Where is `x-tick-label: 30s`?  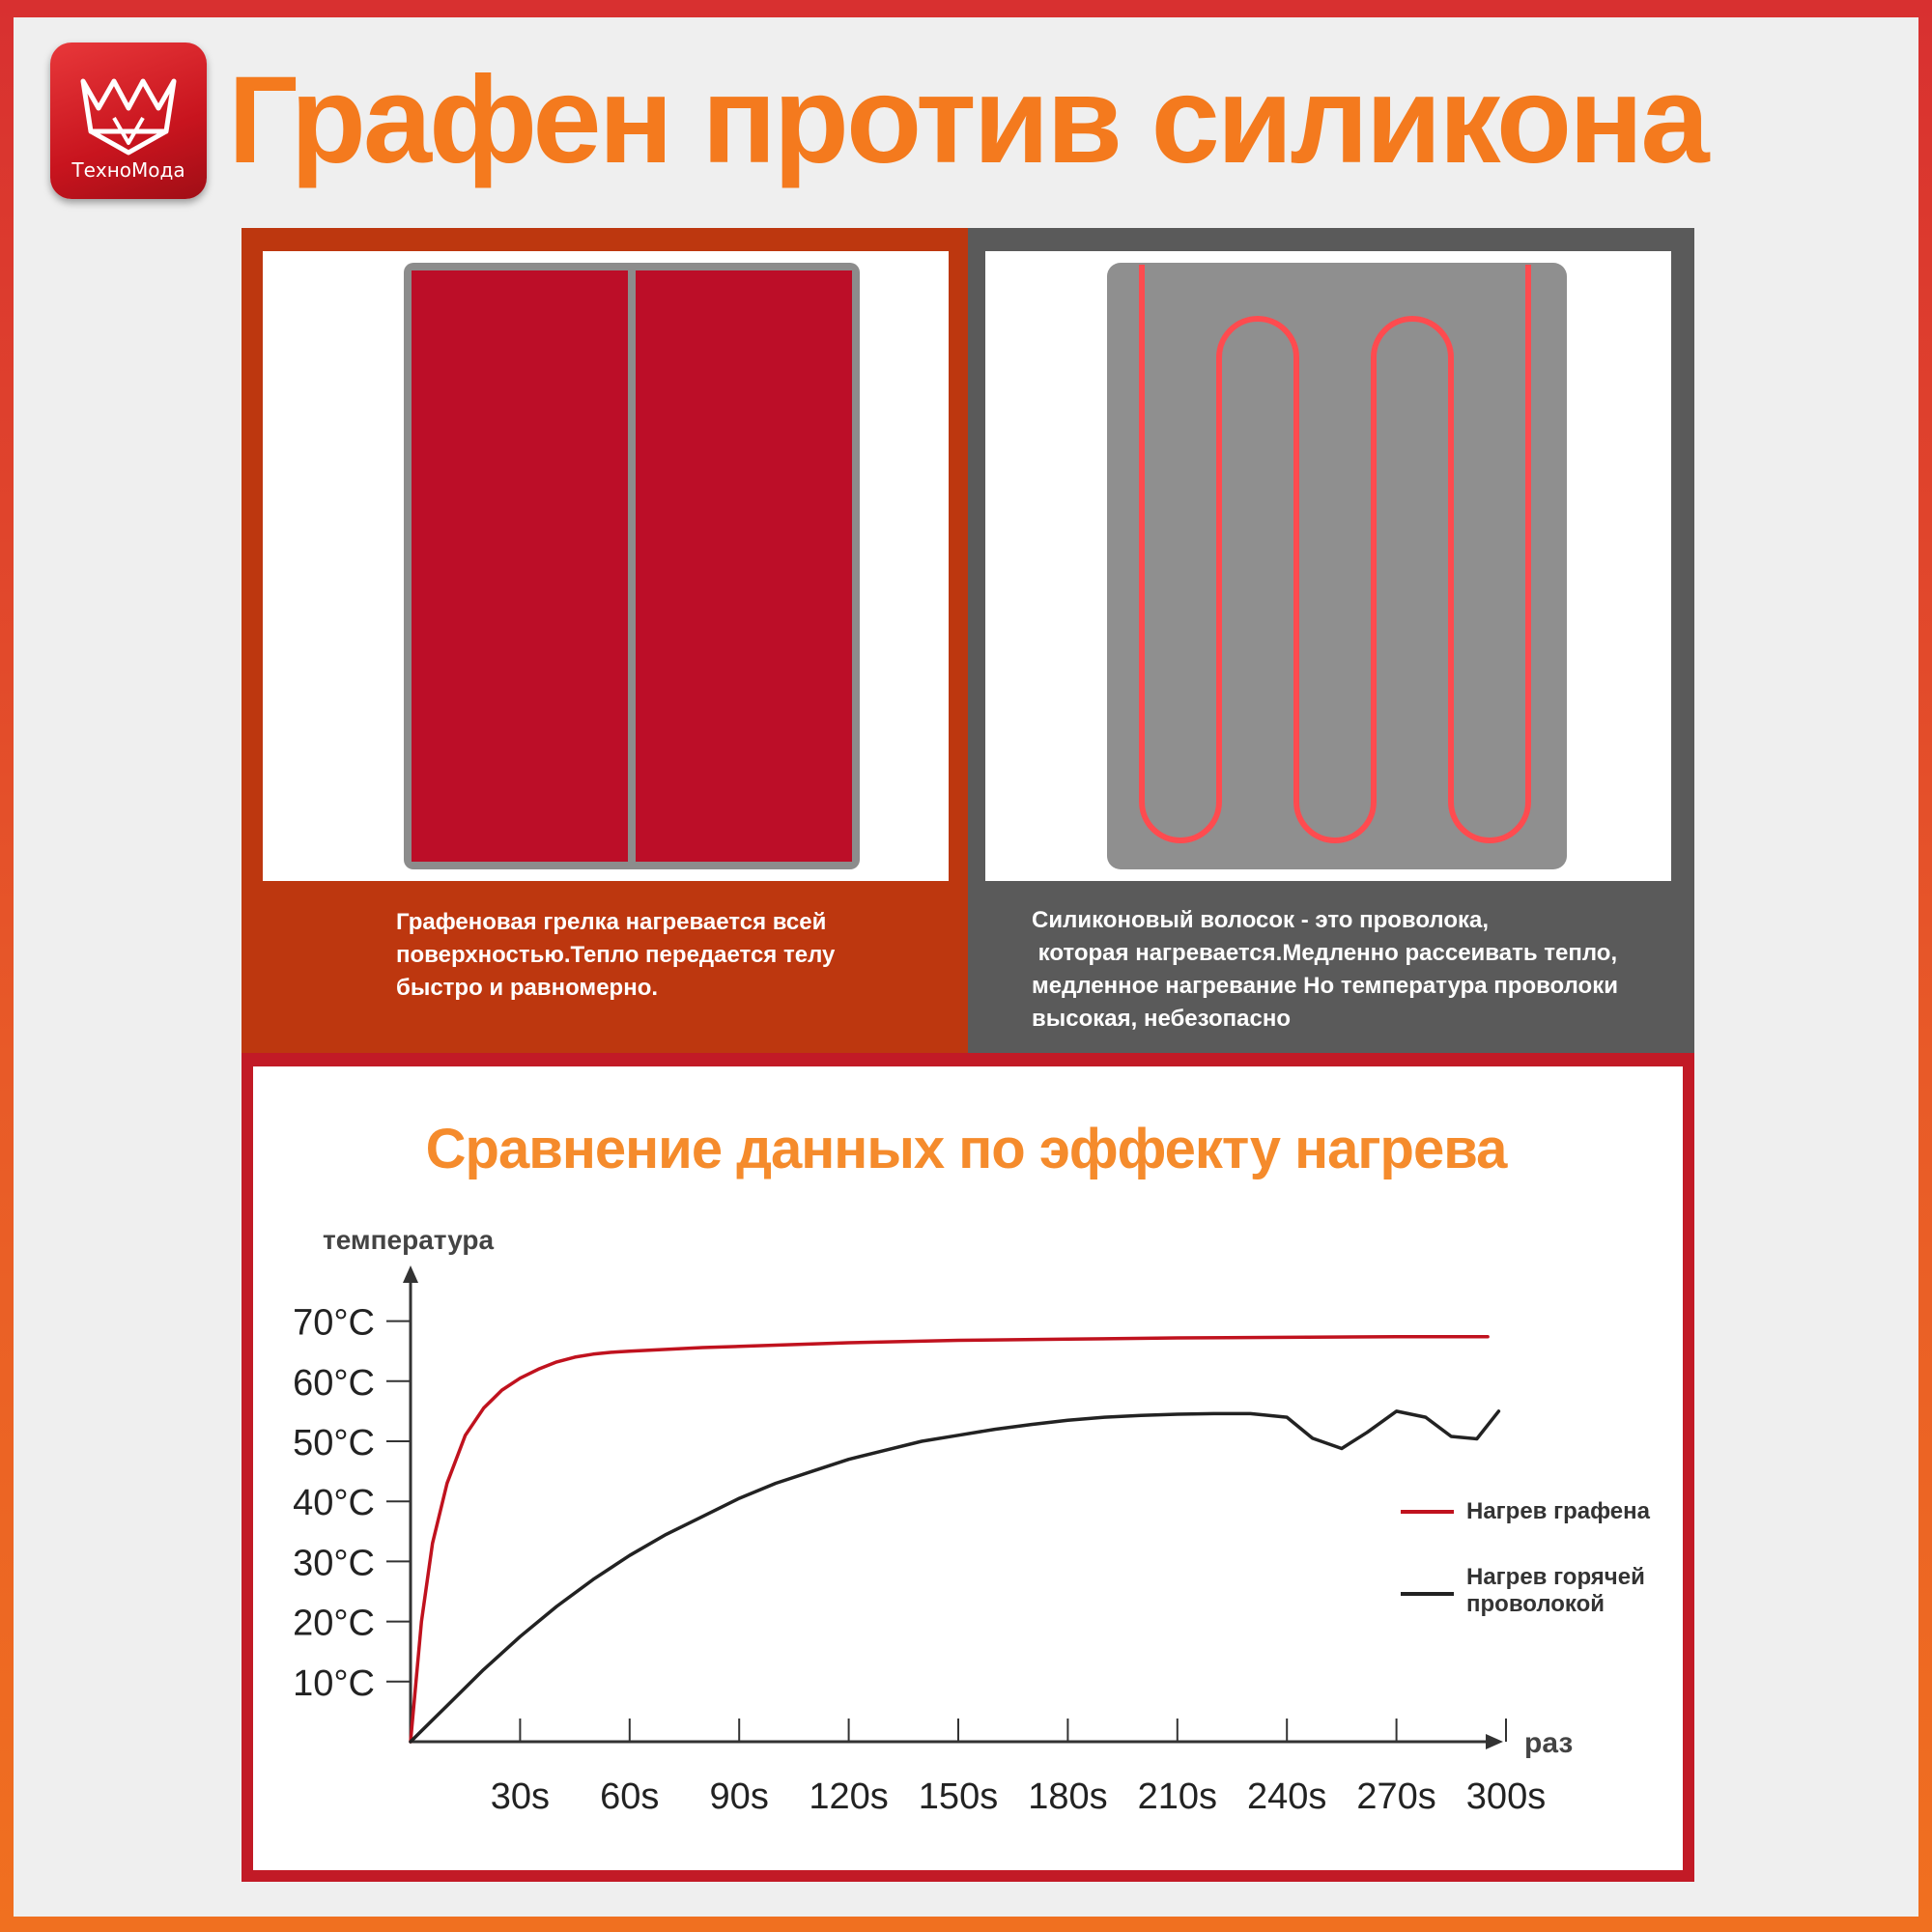
x-tick-label: 30s is located at coordinates (520, 1796).